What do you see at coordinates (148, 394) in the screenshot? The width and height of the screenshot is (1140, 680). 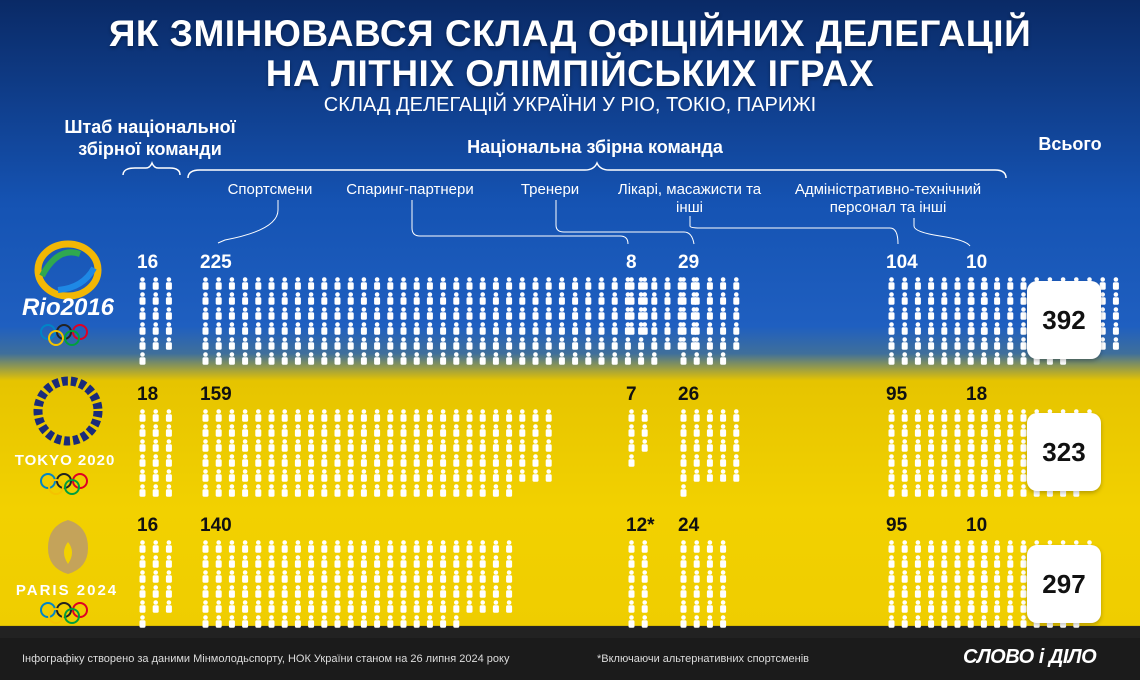 I see `value-label: 18` at bounding box center [148, 394].